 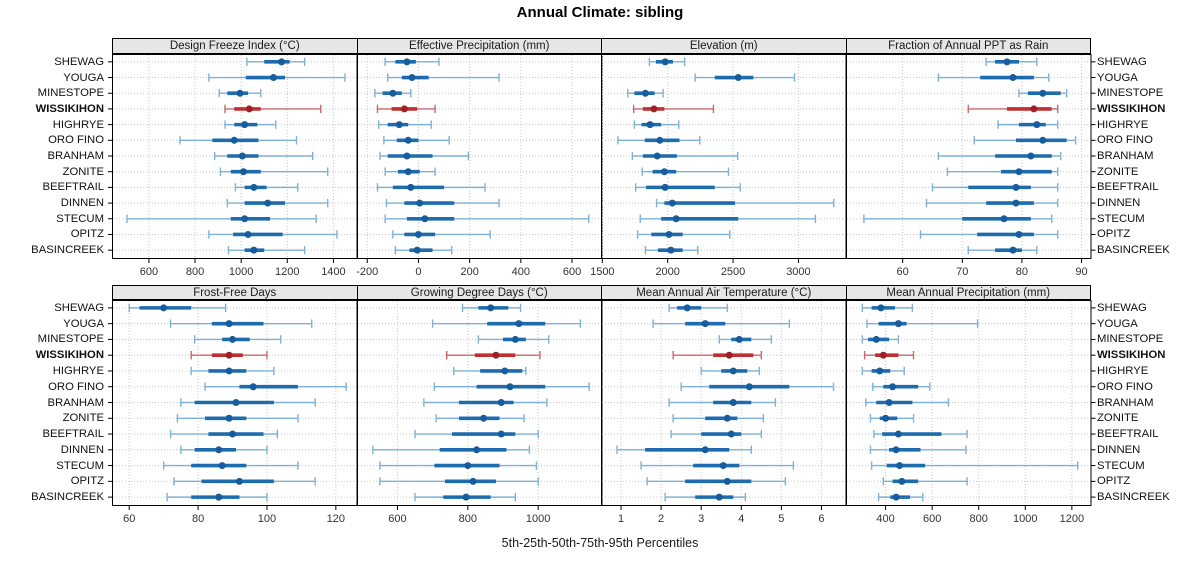 What do you see at coordinates (69, 108) in the screenshot?
I see `site-label-left-wissikihon: WISSIKIHON` at bounding box center [69, 108].